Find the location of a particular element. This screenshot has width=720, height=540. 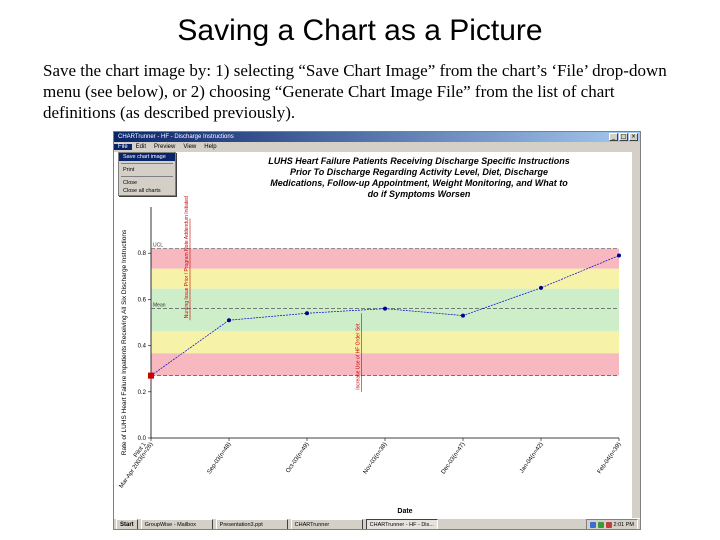

y-tick-label: 0.0 is located at coordinates (142, 439).